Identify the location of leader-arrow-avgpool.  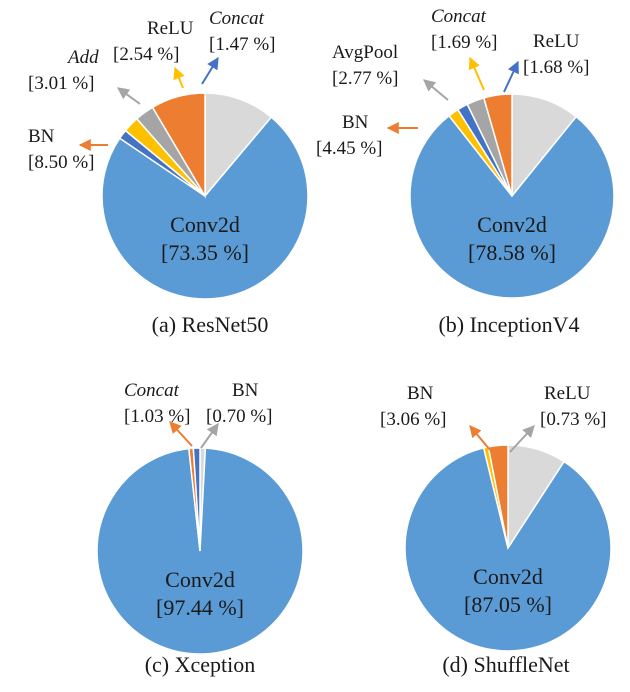
(436, 90).